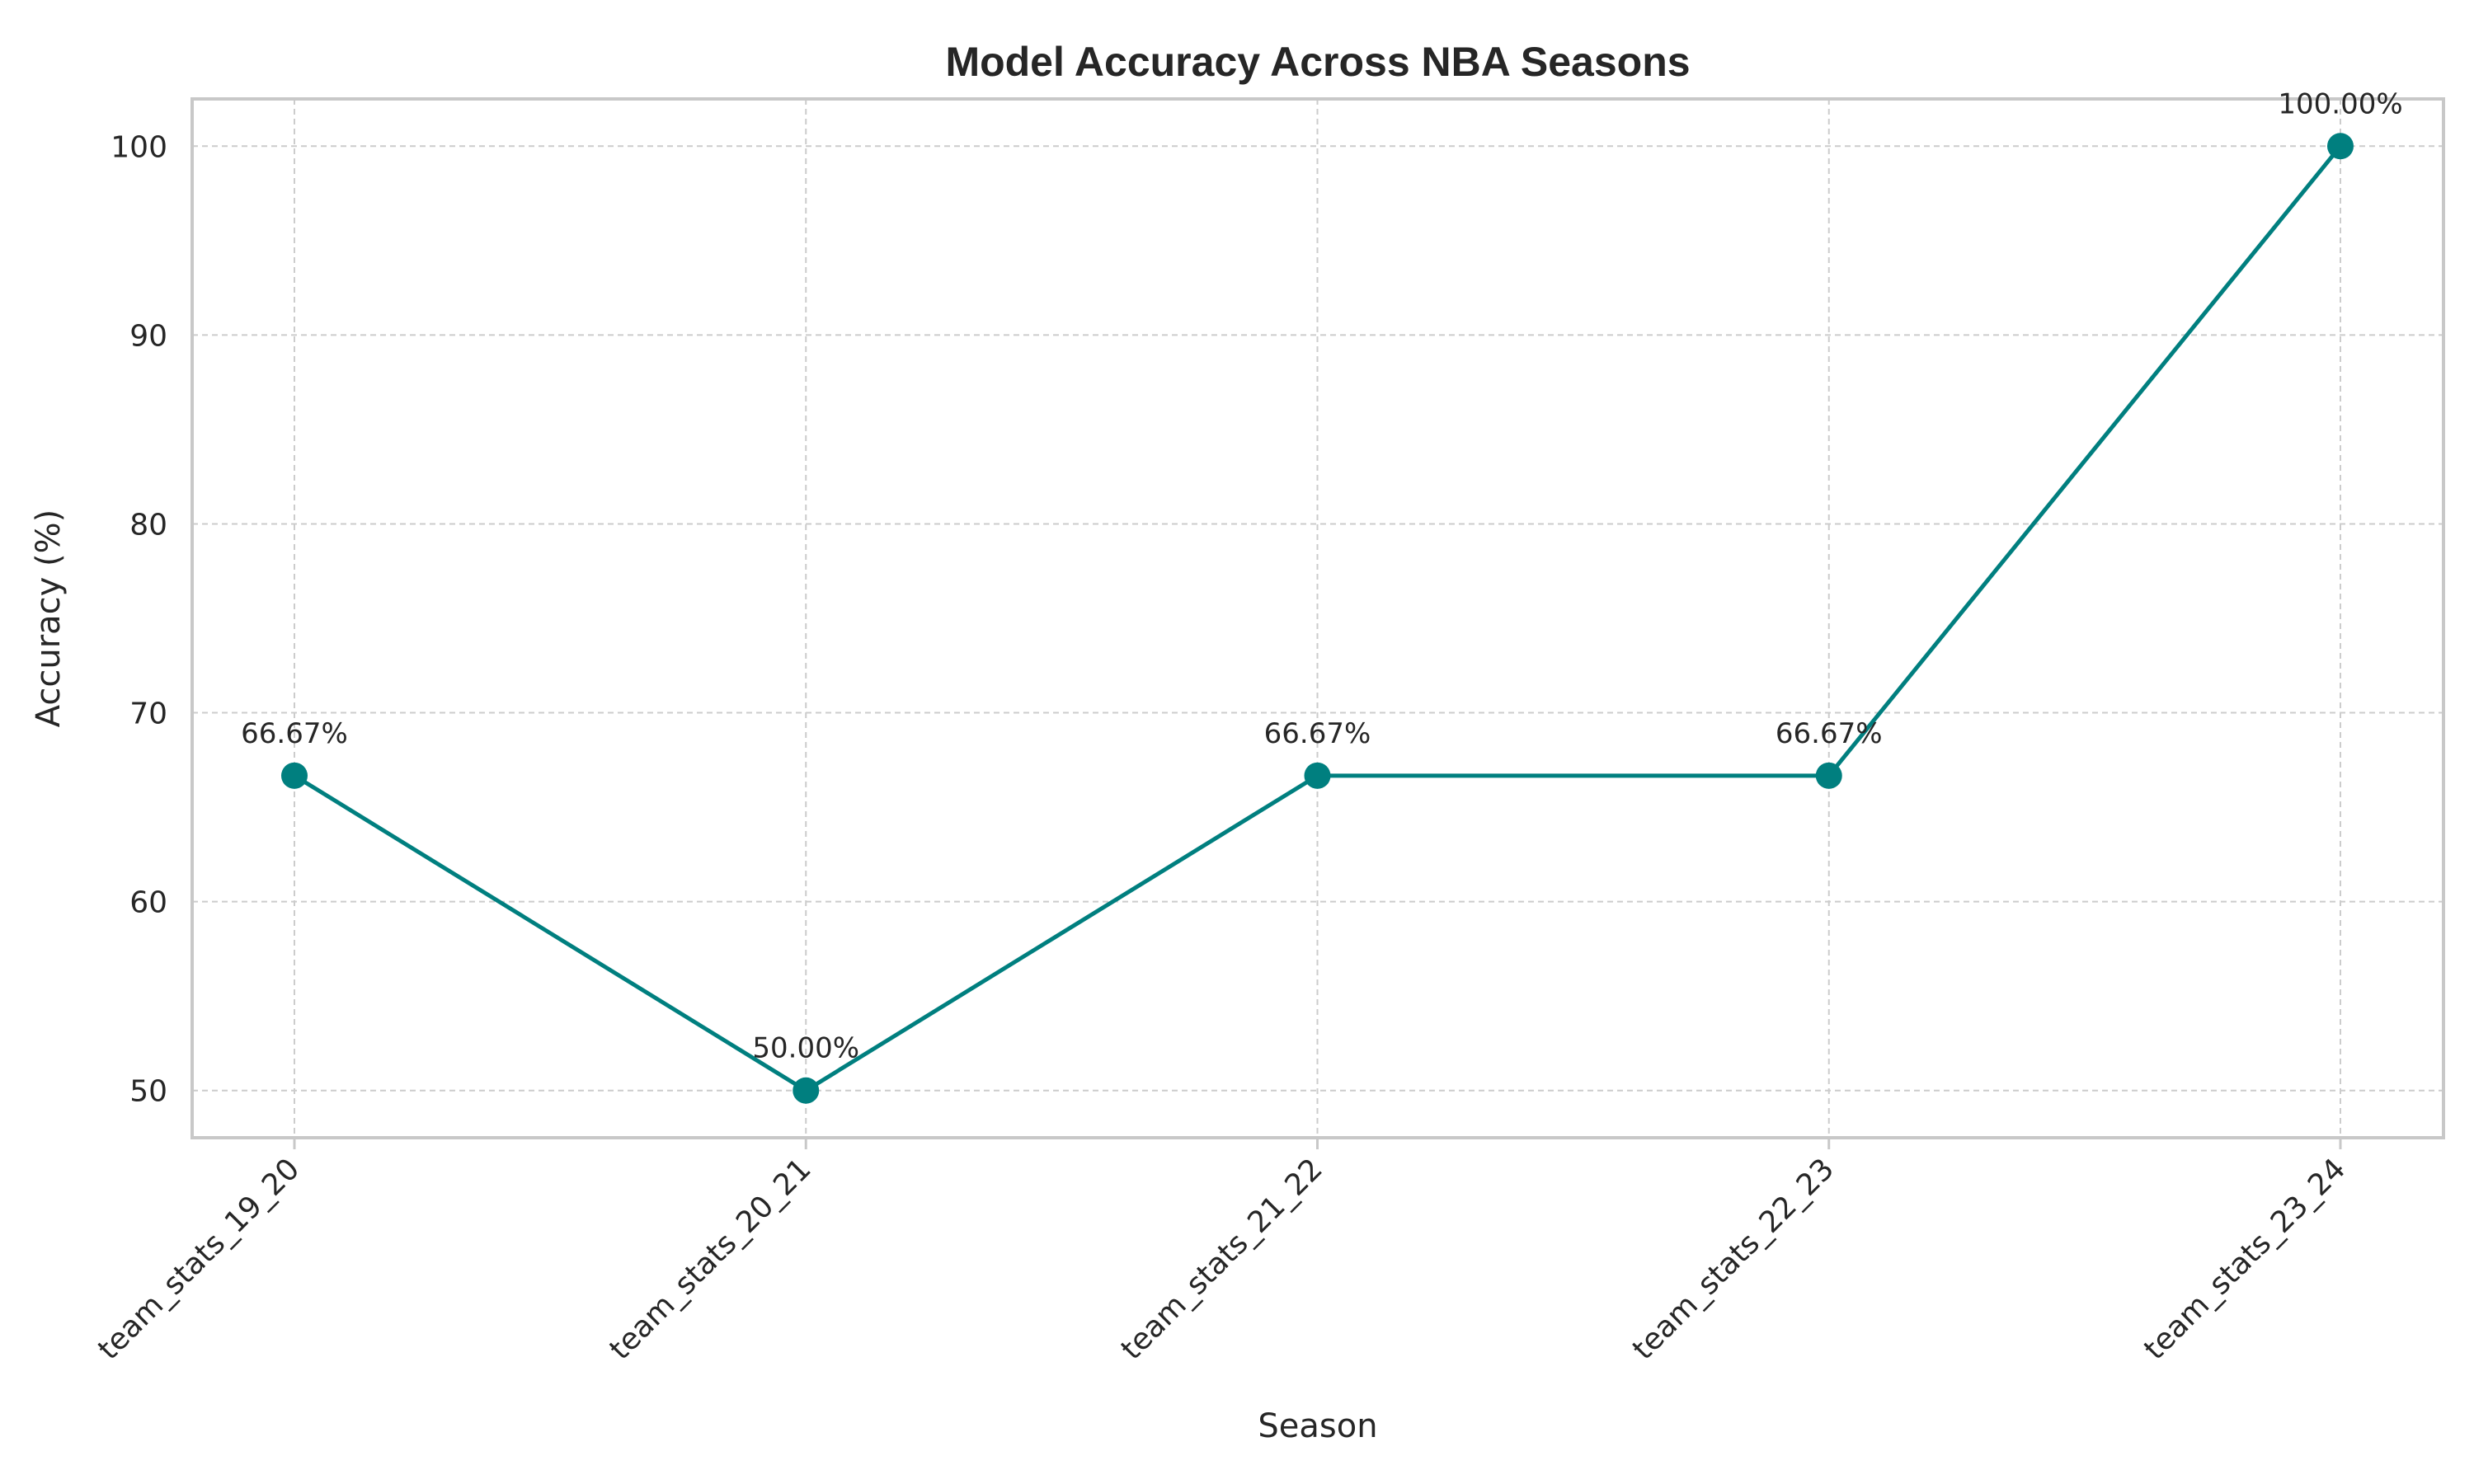  What do you see at coordinates (148, 525) in the screenshot?
I see `y-tick-label: 80` at bounding box center [148, 525].